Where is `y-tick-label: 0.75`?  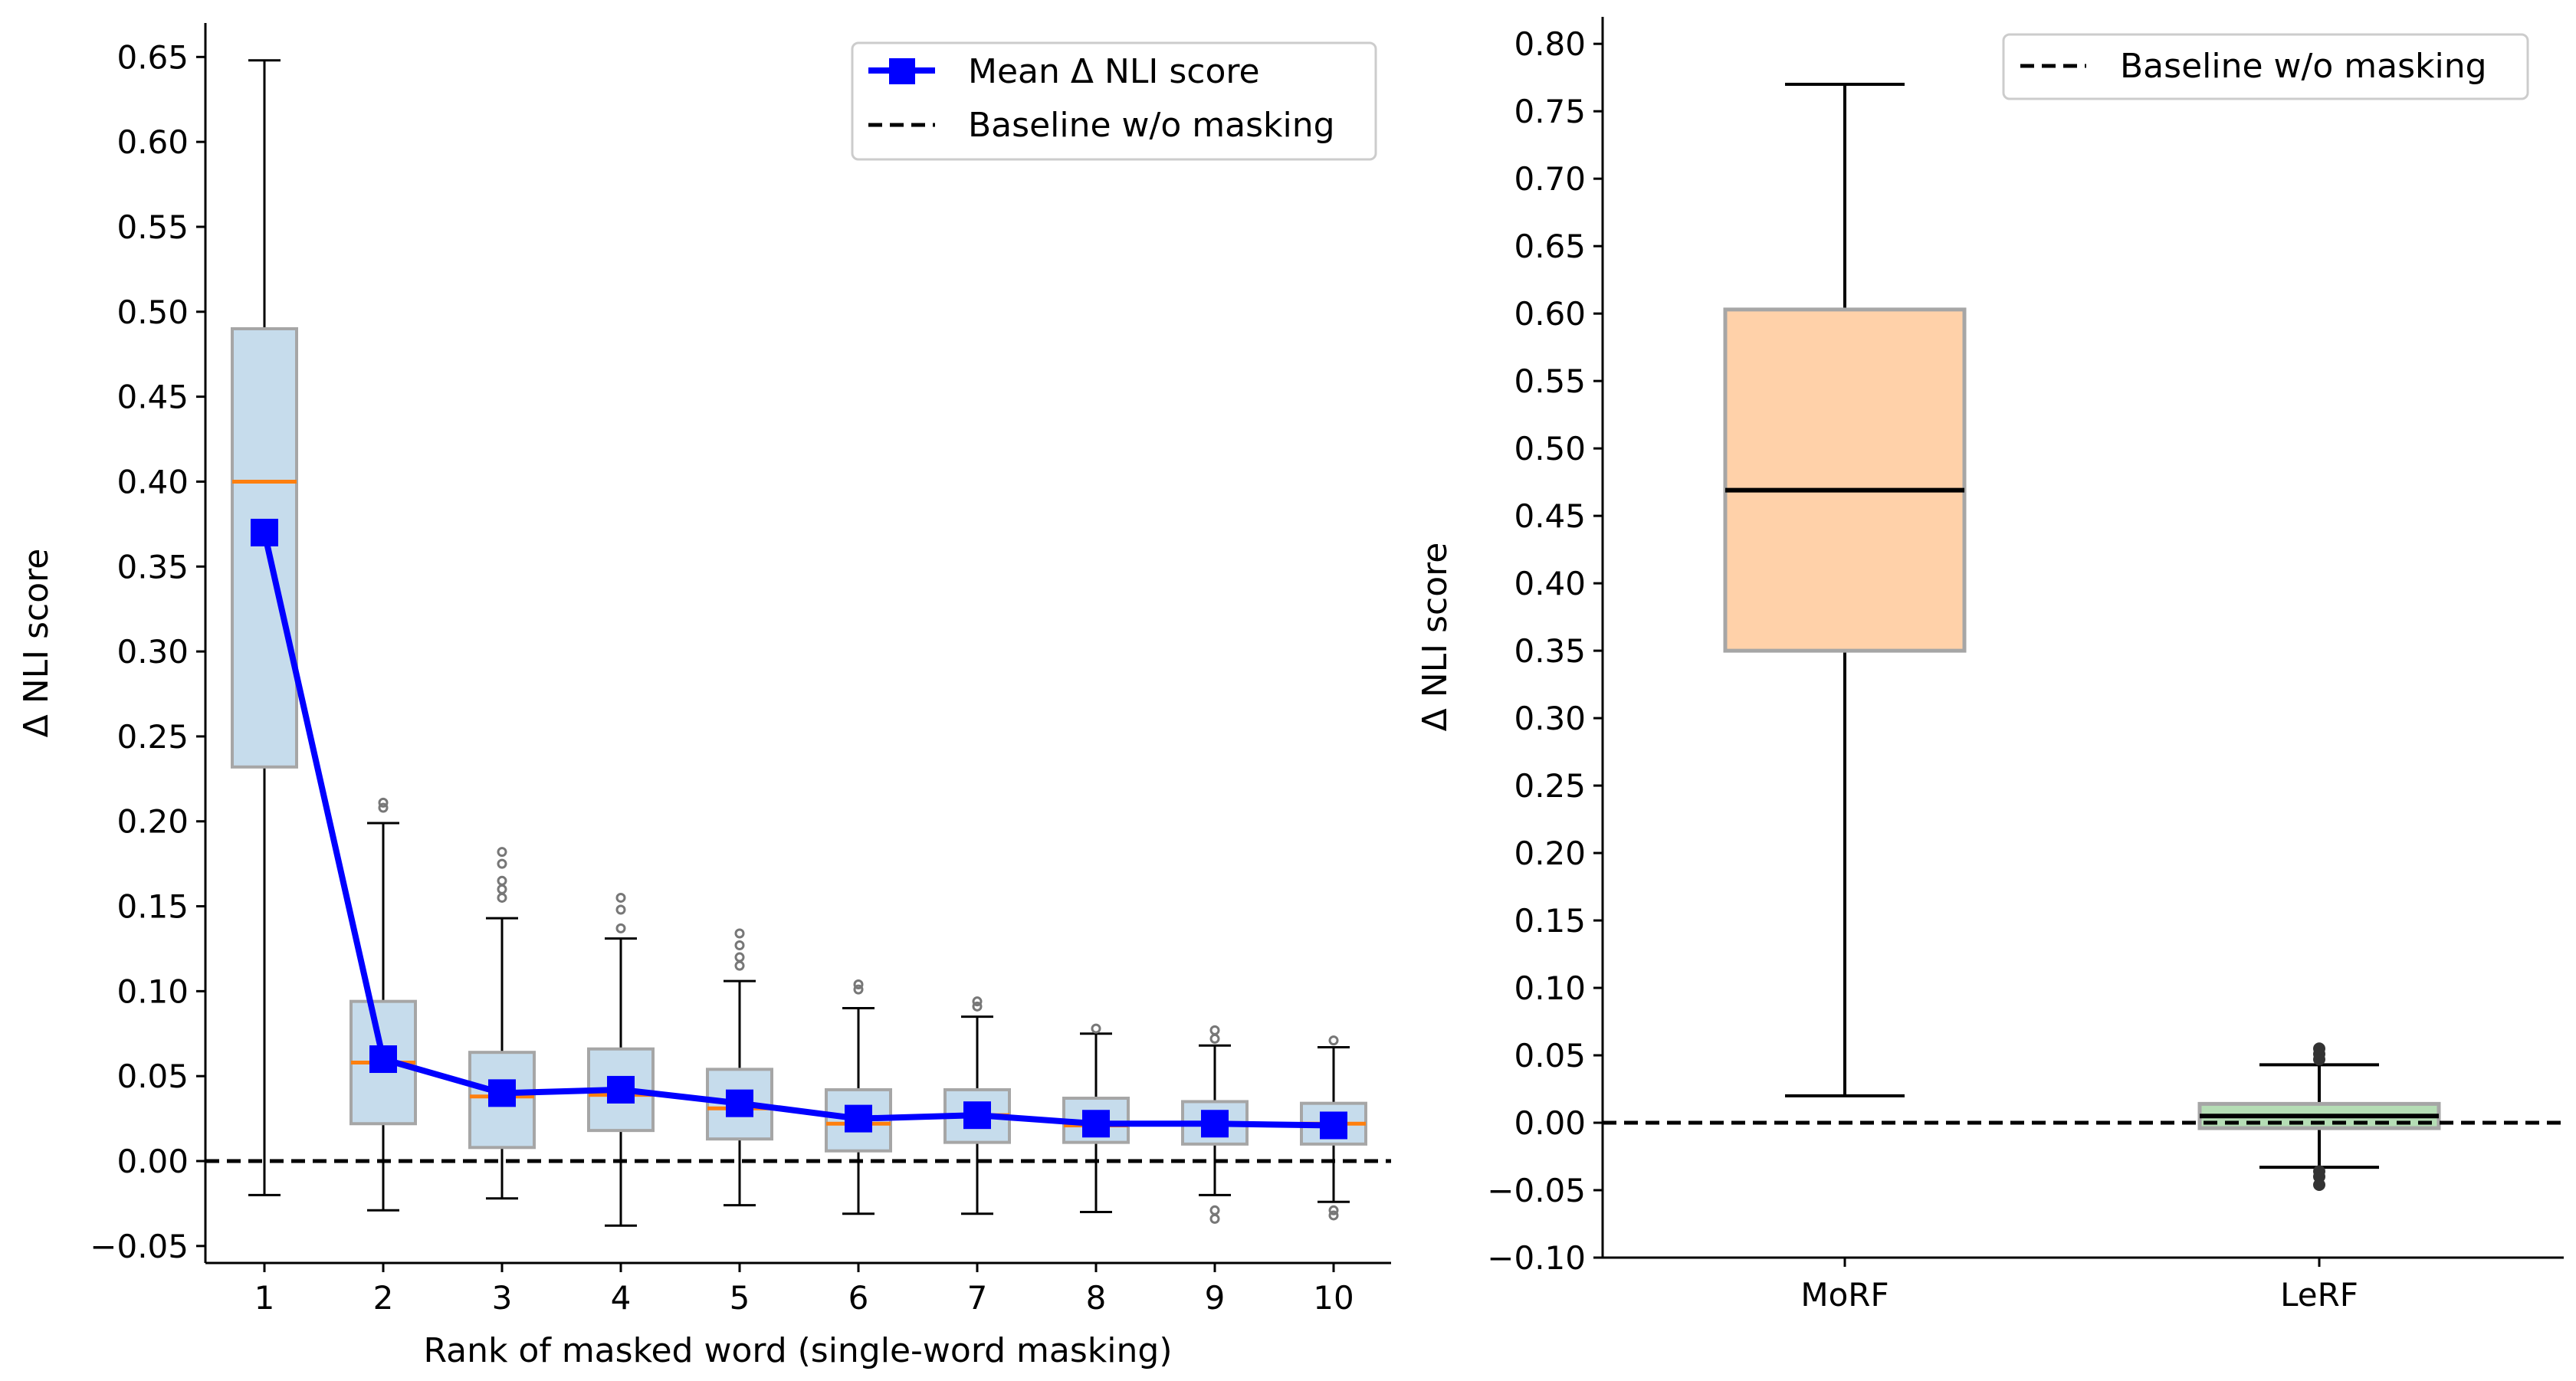
y-tick-label: 0.75 is located at coordinates (1550, 112).